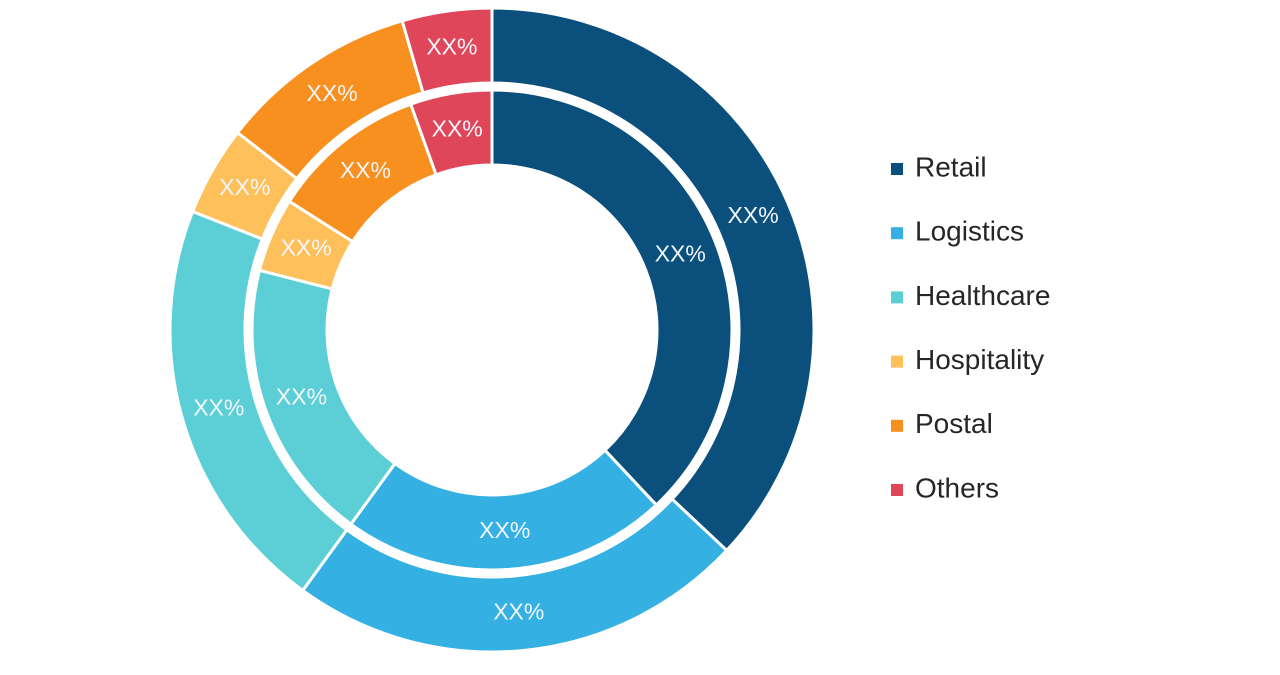  I want to click on legend-label: Hospitality, so click(979, 359).